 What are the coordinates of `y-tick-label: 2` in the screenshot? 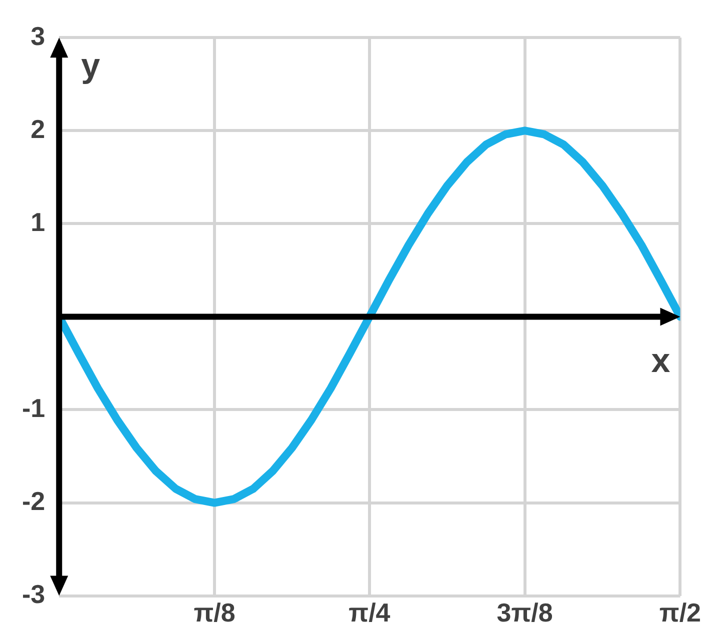 It's located at (38, 129).